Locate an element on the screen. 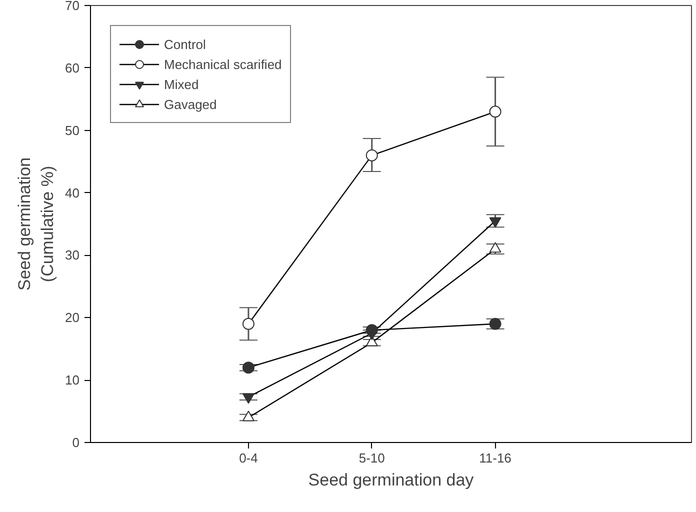 This screenshot has width=696, height=512. legend-label: Control is located at coordinates (185, 44).